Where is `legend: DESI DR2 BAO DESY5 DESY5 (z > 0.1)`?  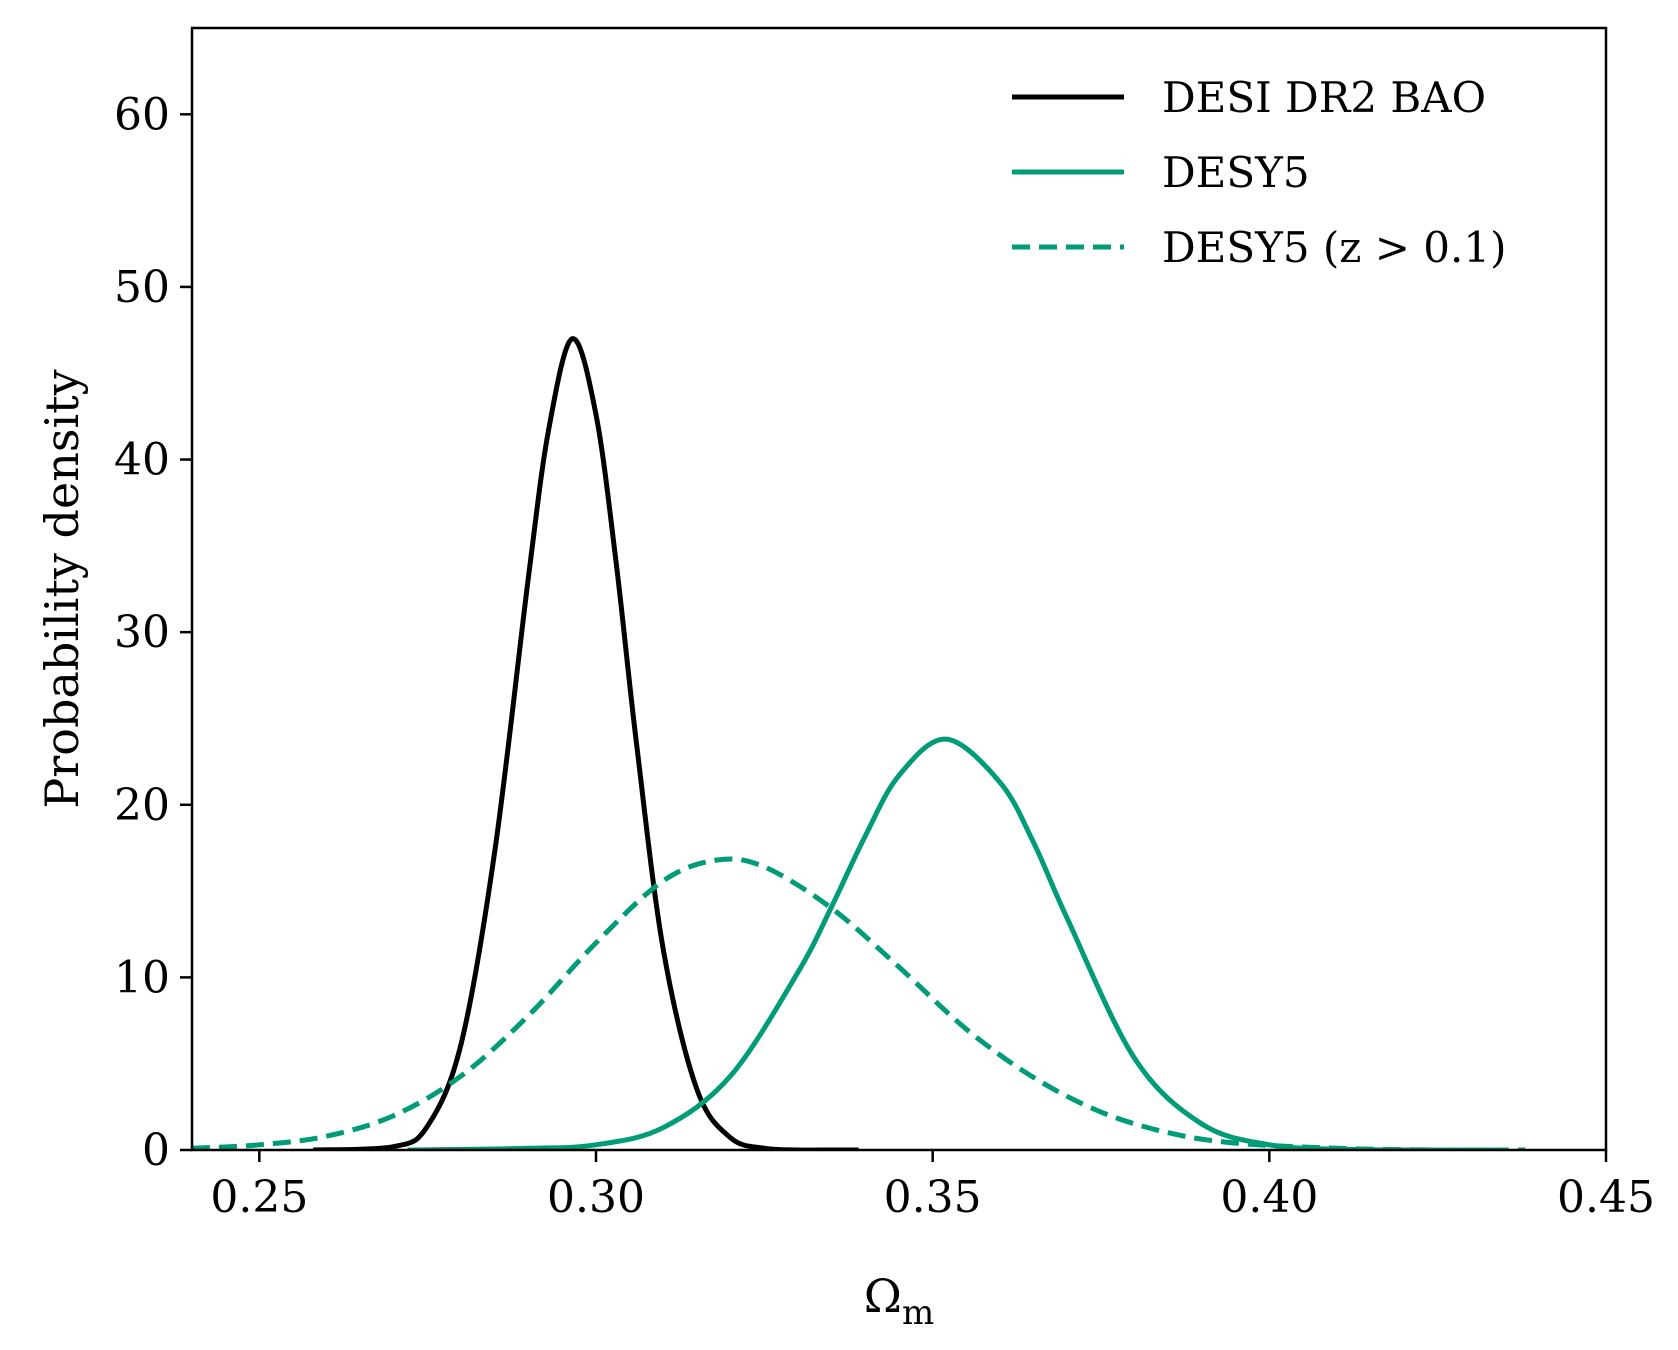 legend: DESI DR2 BAO DESY5 DESY5 (z > 0.1) is located at coordinates (1259, 172).